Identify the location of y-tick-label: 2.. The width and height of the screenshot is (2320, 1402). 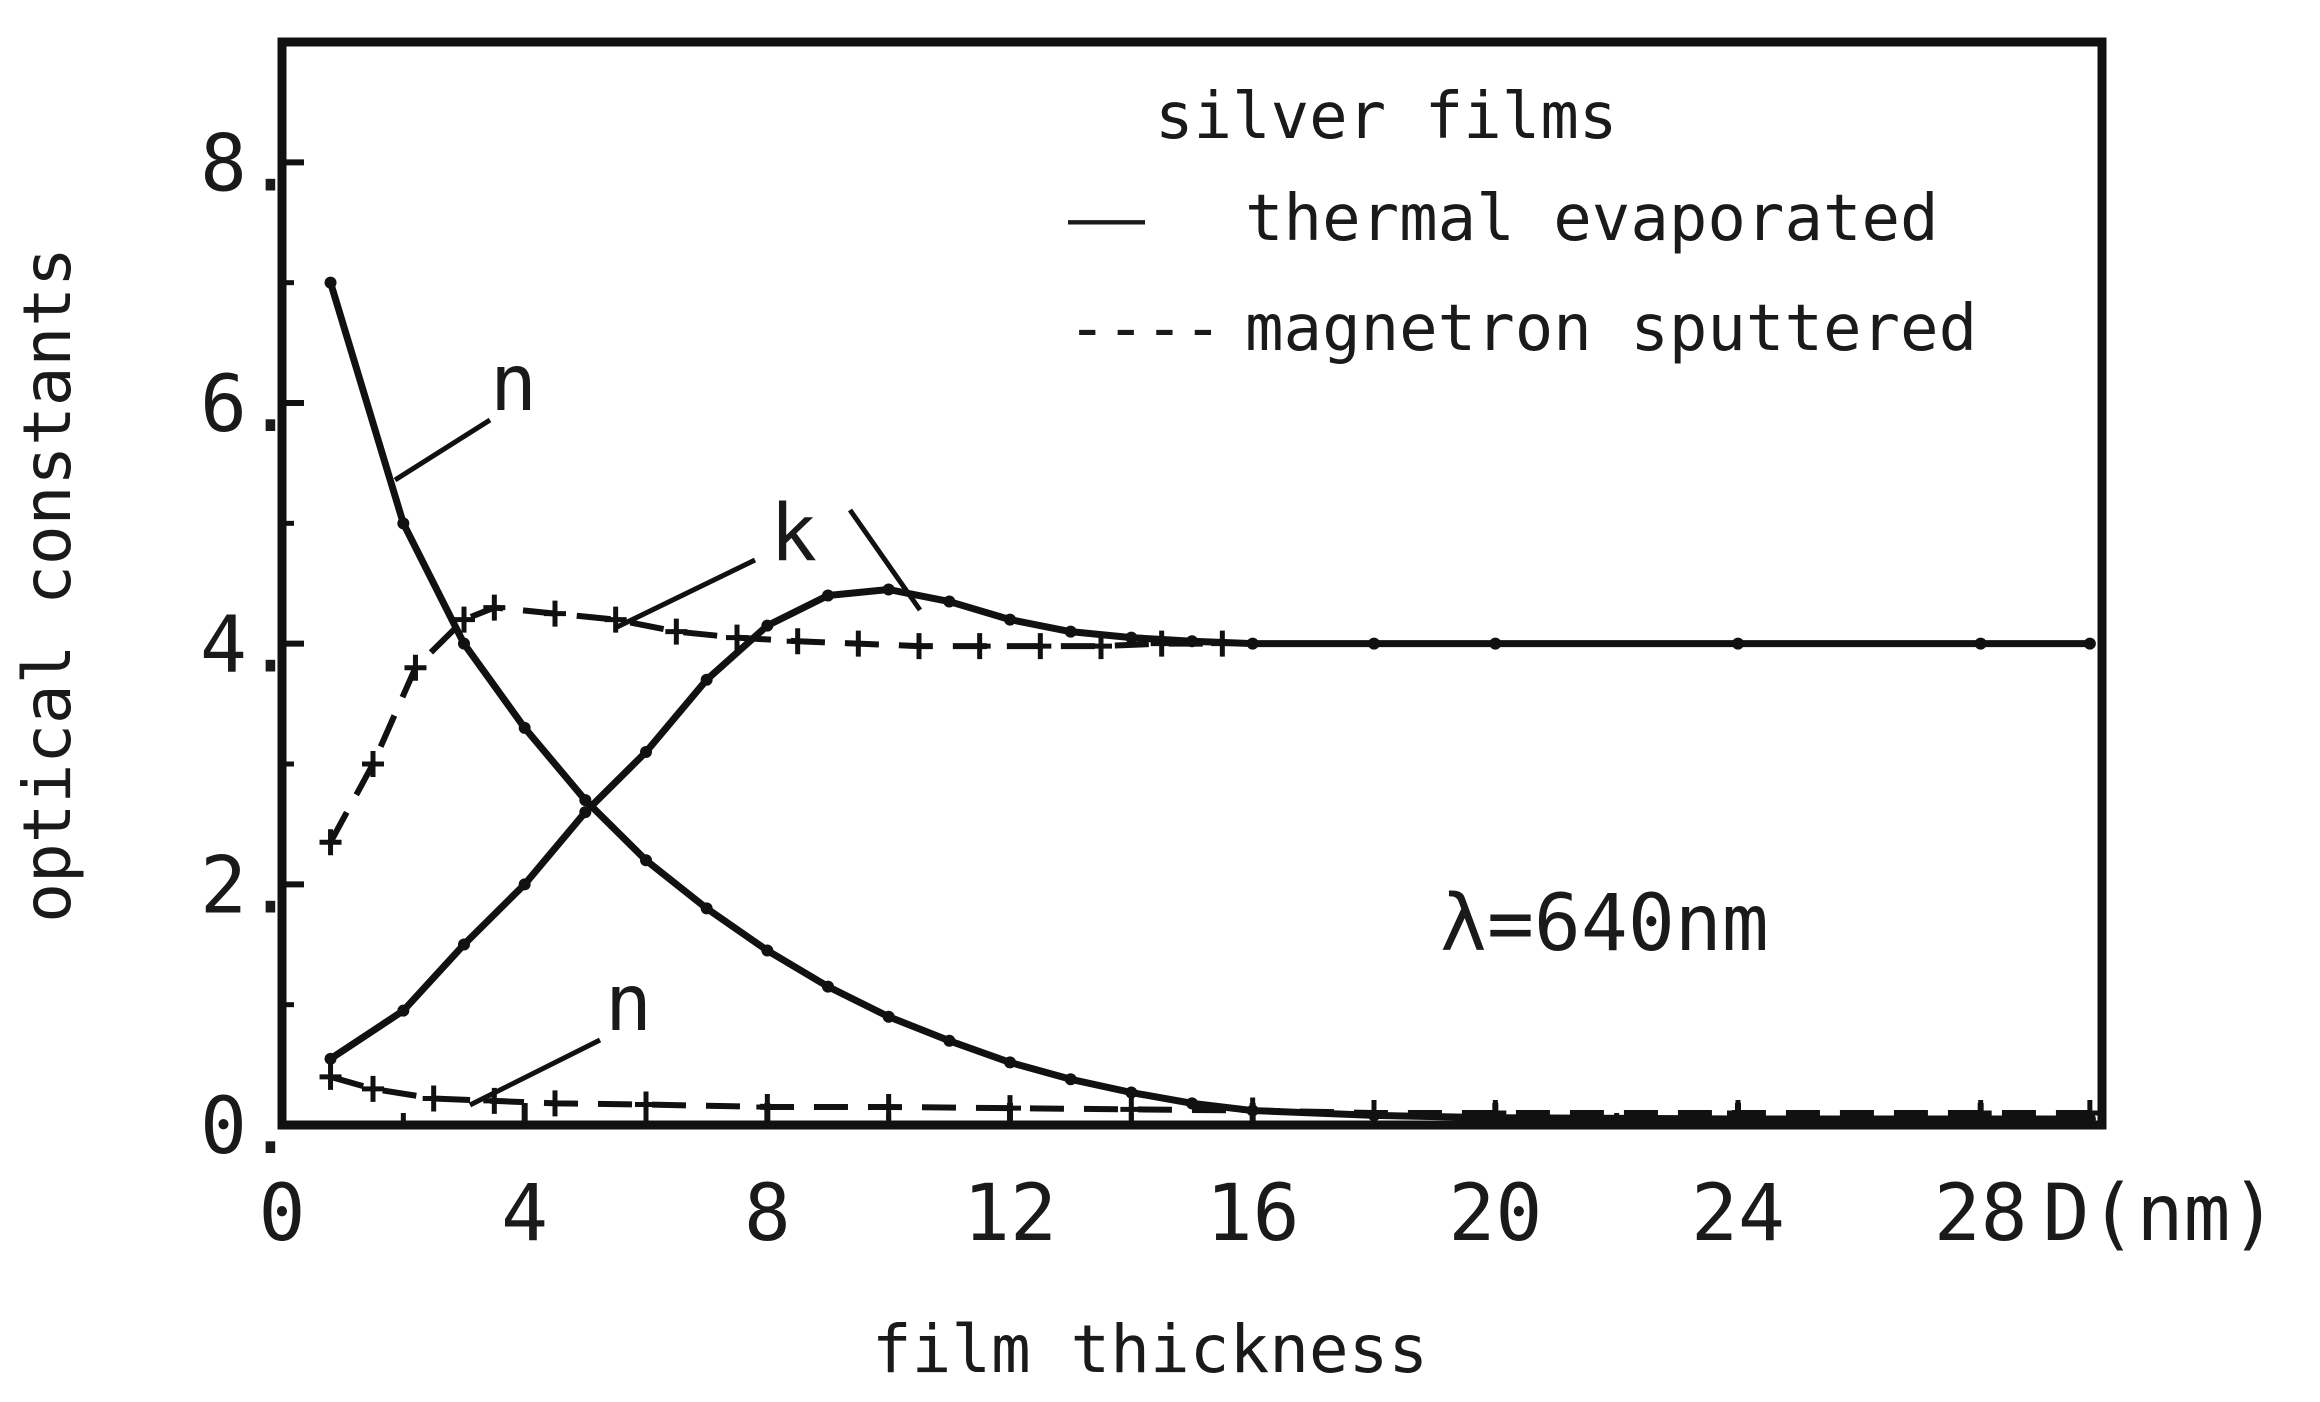
(247, 886).